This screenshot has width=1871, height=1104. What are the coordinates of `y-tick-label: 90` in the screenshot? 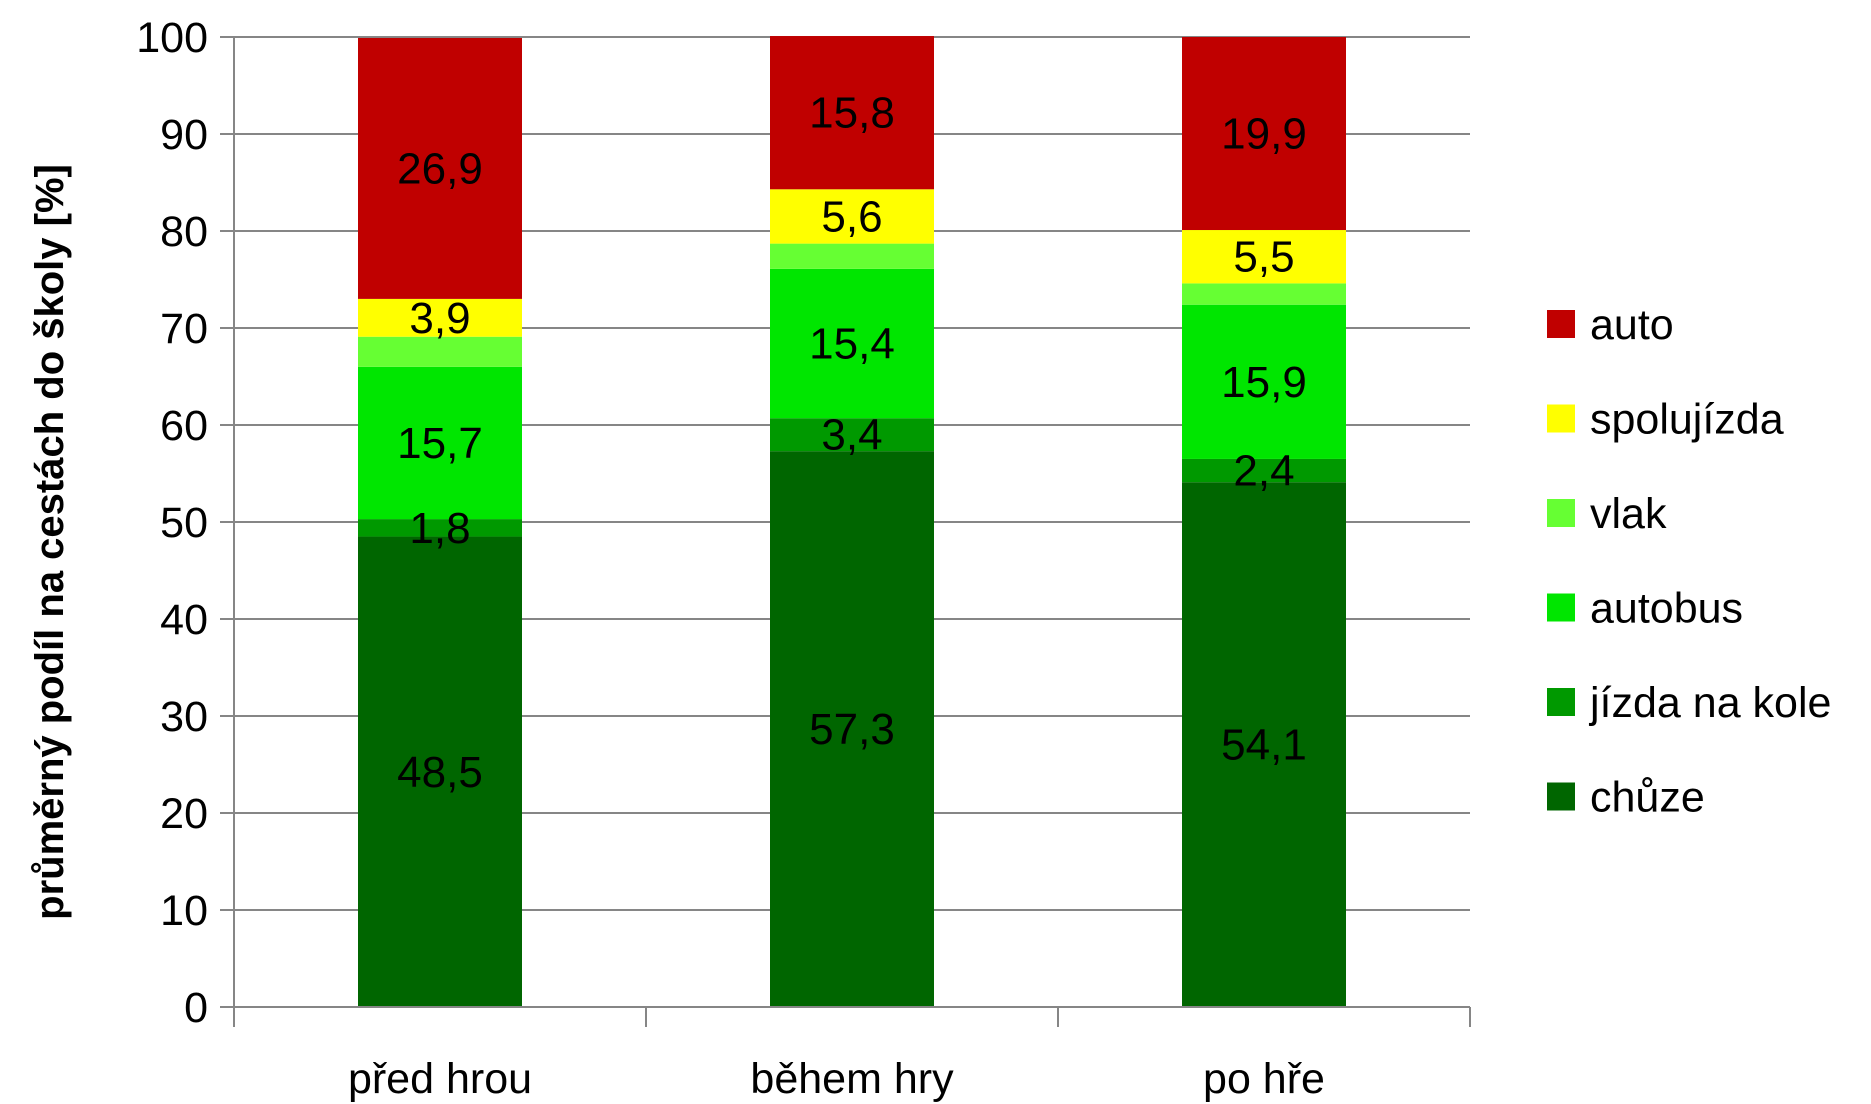 It's located at (184, 135).